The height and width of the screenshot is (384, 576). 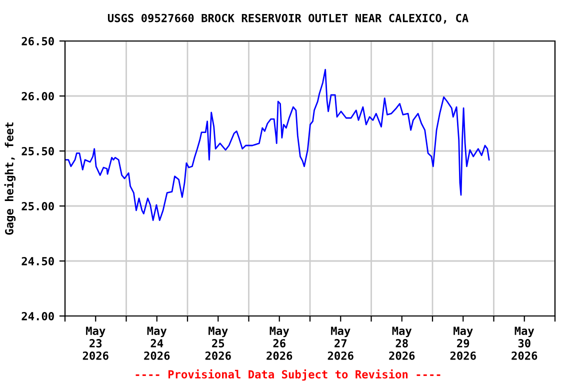 What do you see at coordinates (38, 206) in the screenshot?
I see `y-tick-label: 25.00` at bounding box center [38, 206].